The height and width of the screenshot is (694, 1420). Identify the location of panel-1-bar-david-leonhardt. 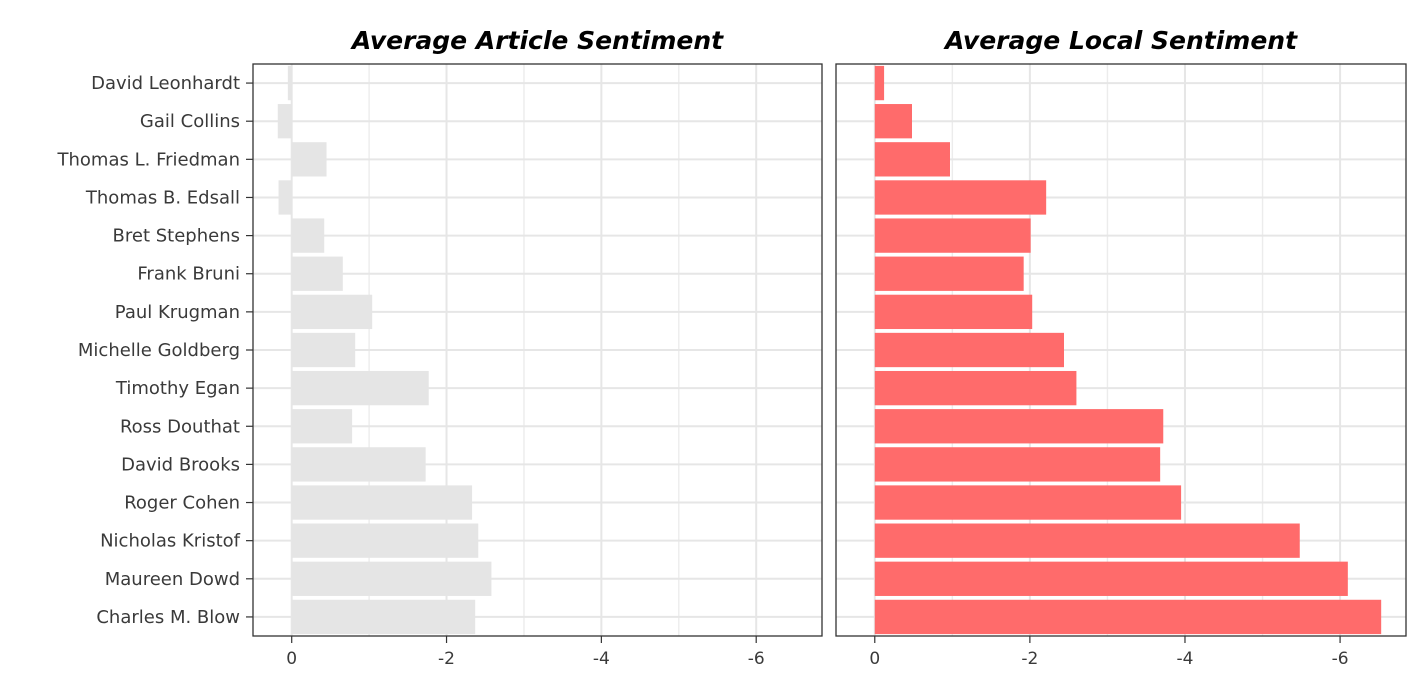
(289, 83).